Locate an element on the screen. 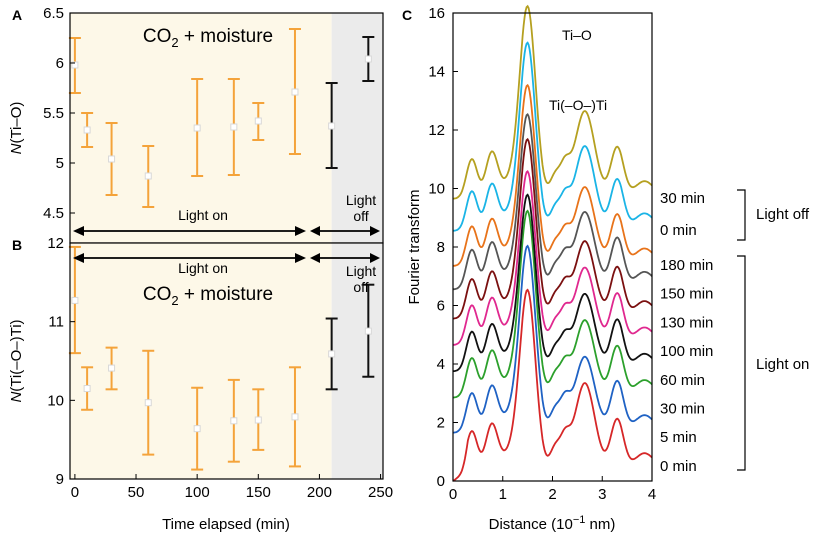 This screenshot has width=835, height=544. panel-b-x-tick-label: 0 is located at coordinates (75, 492).